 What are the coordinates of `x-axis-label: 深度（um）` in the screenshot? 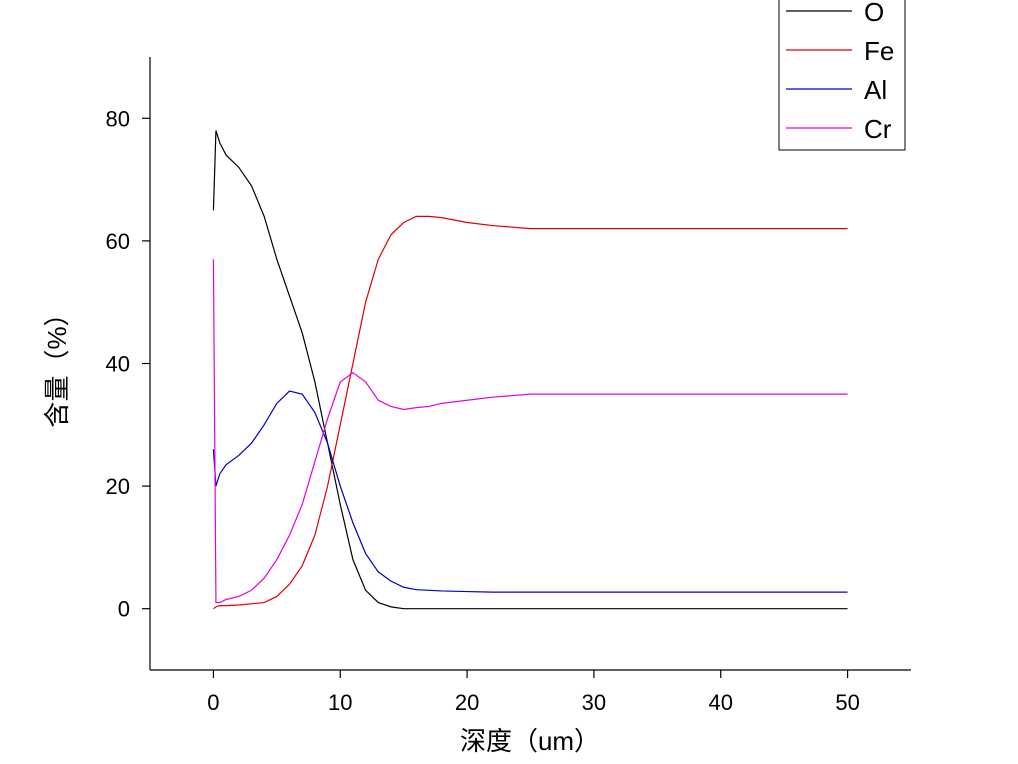 It's located at (530, 741).